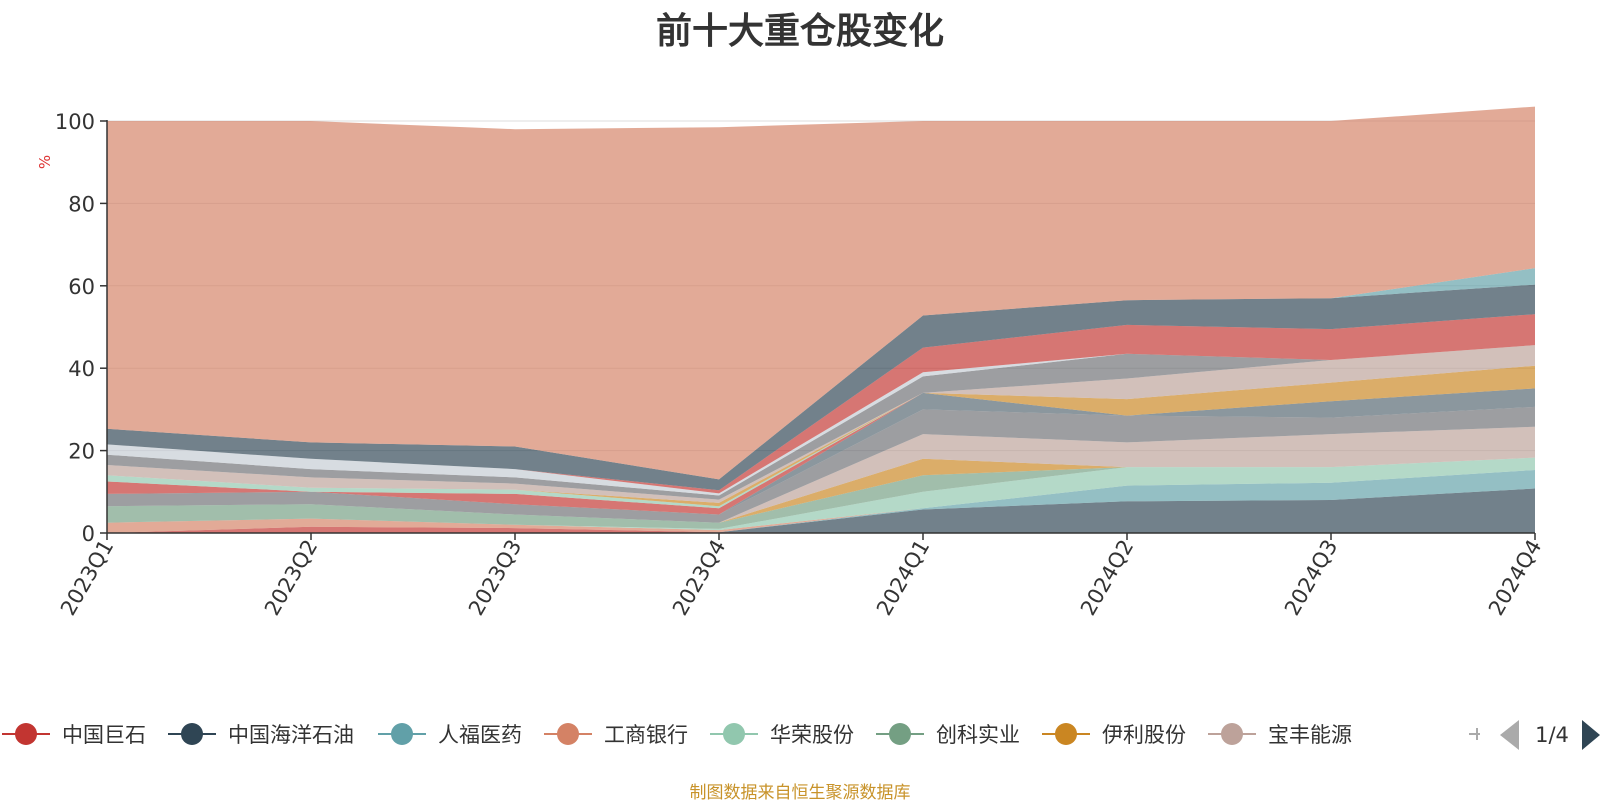  Describe the element at coordinates (699, 578) in the screenshot. I see `x-tick-label: 2023Q4` at that location.